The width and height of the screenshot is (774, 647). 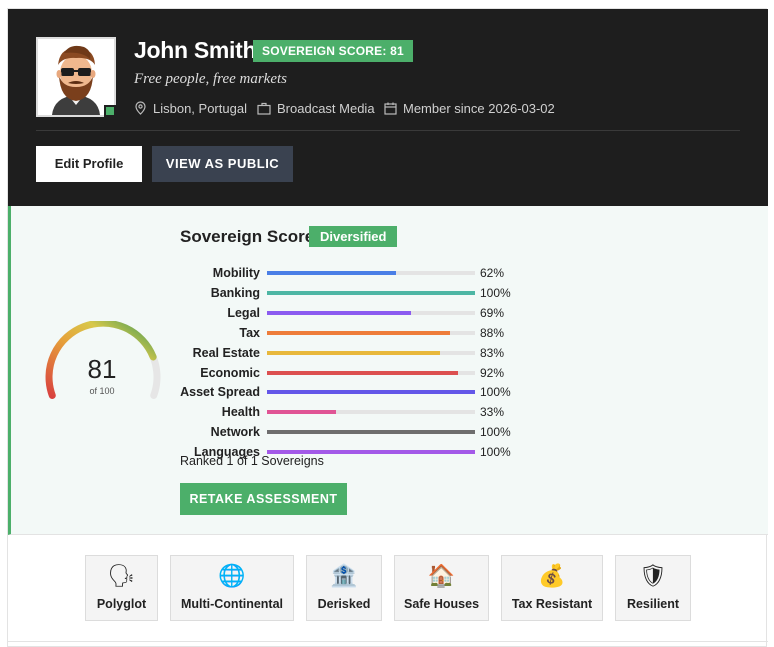 What do you see at coordinates (344, 575) in the screenshot?
I see `bank-icon: 🏦` at bounding box center [344, 575].